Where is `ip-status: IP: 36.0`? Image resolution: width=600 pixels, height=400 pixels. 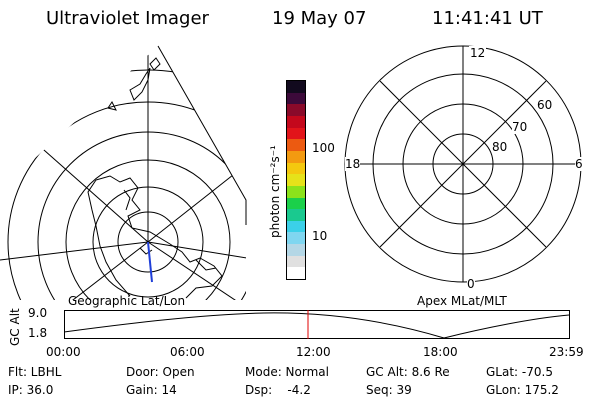 ip-status: IP: 36.0 is located at coordinates (31, 390).